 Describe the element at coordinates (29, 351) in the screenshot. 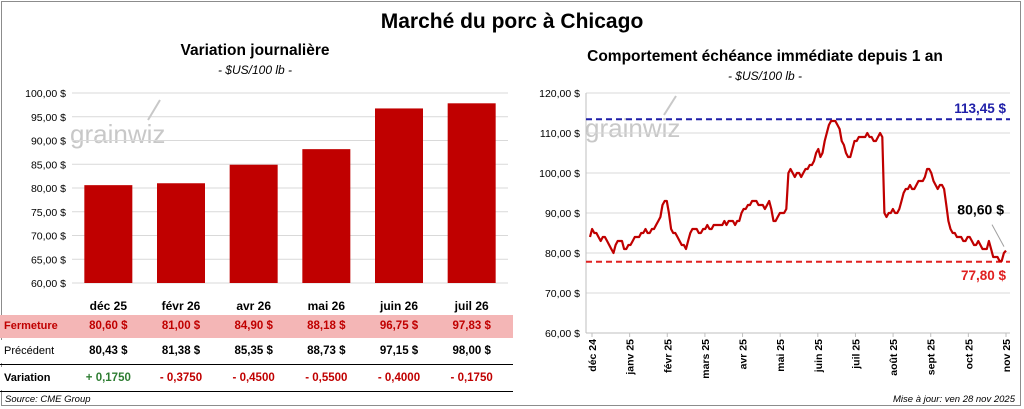

I see `row-label: Précédent` at that location.